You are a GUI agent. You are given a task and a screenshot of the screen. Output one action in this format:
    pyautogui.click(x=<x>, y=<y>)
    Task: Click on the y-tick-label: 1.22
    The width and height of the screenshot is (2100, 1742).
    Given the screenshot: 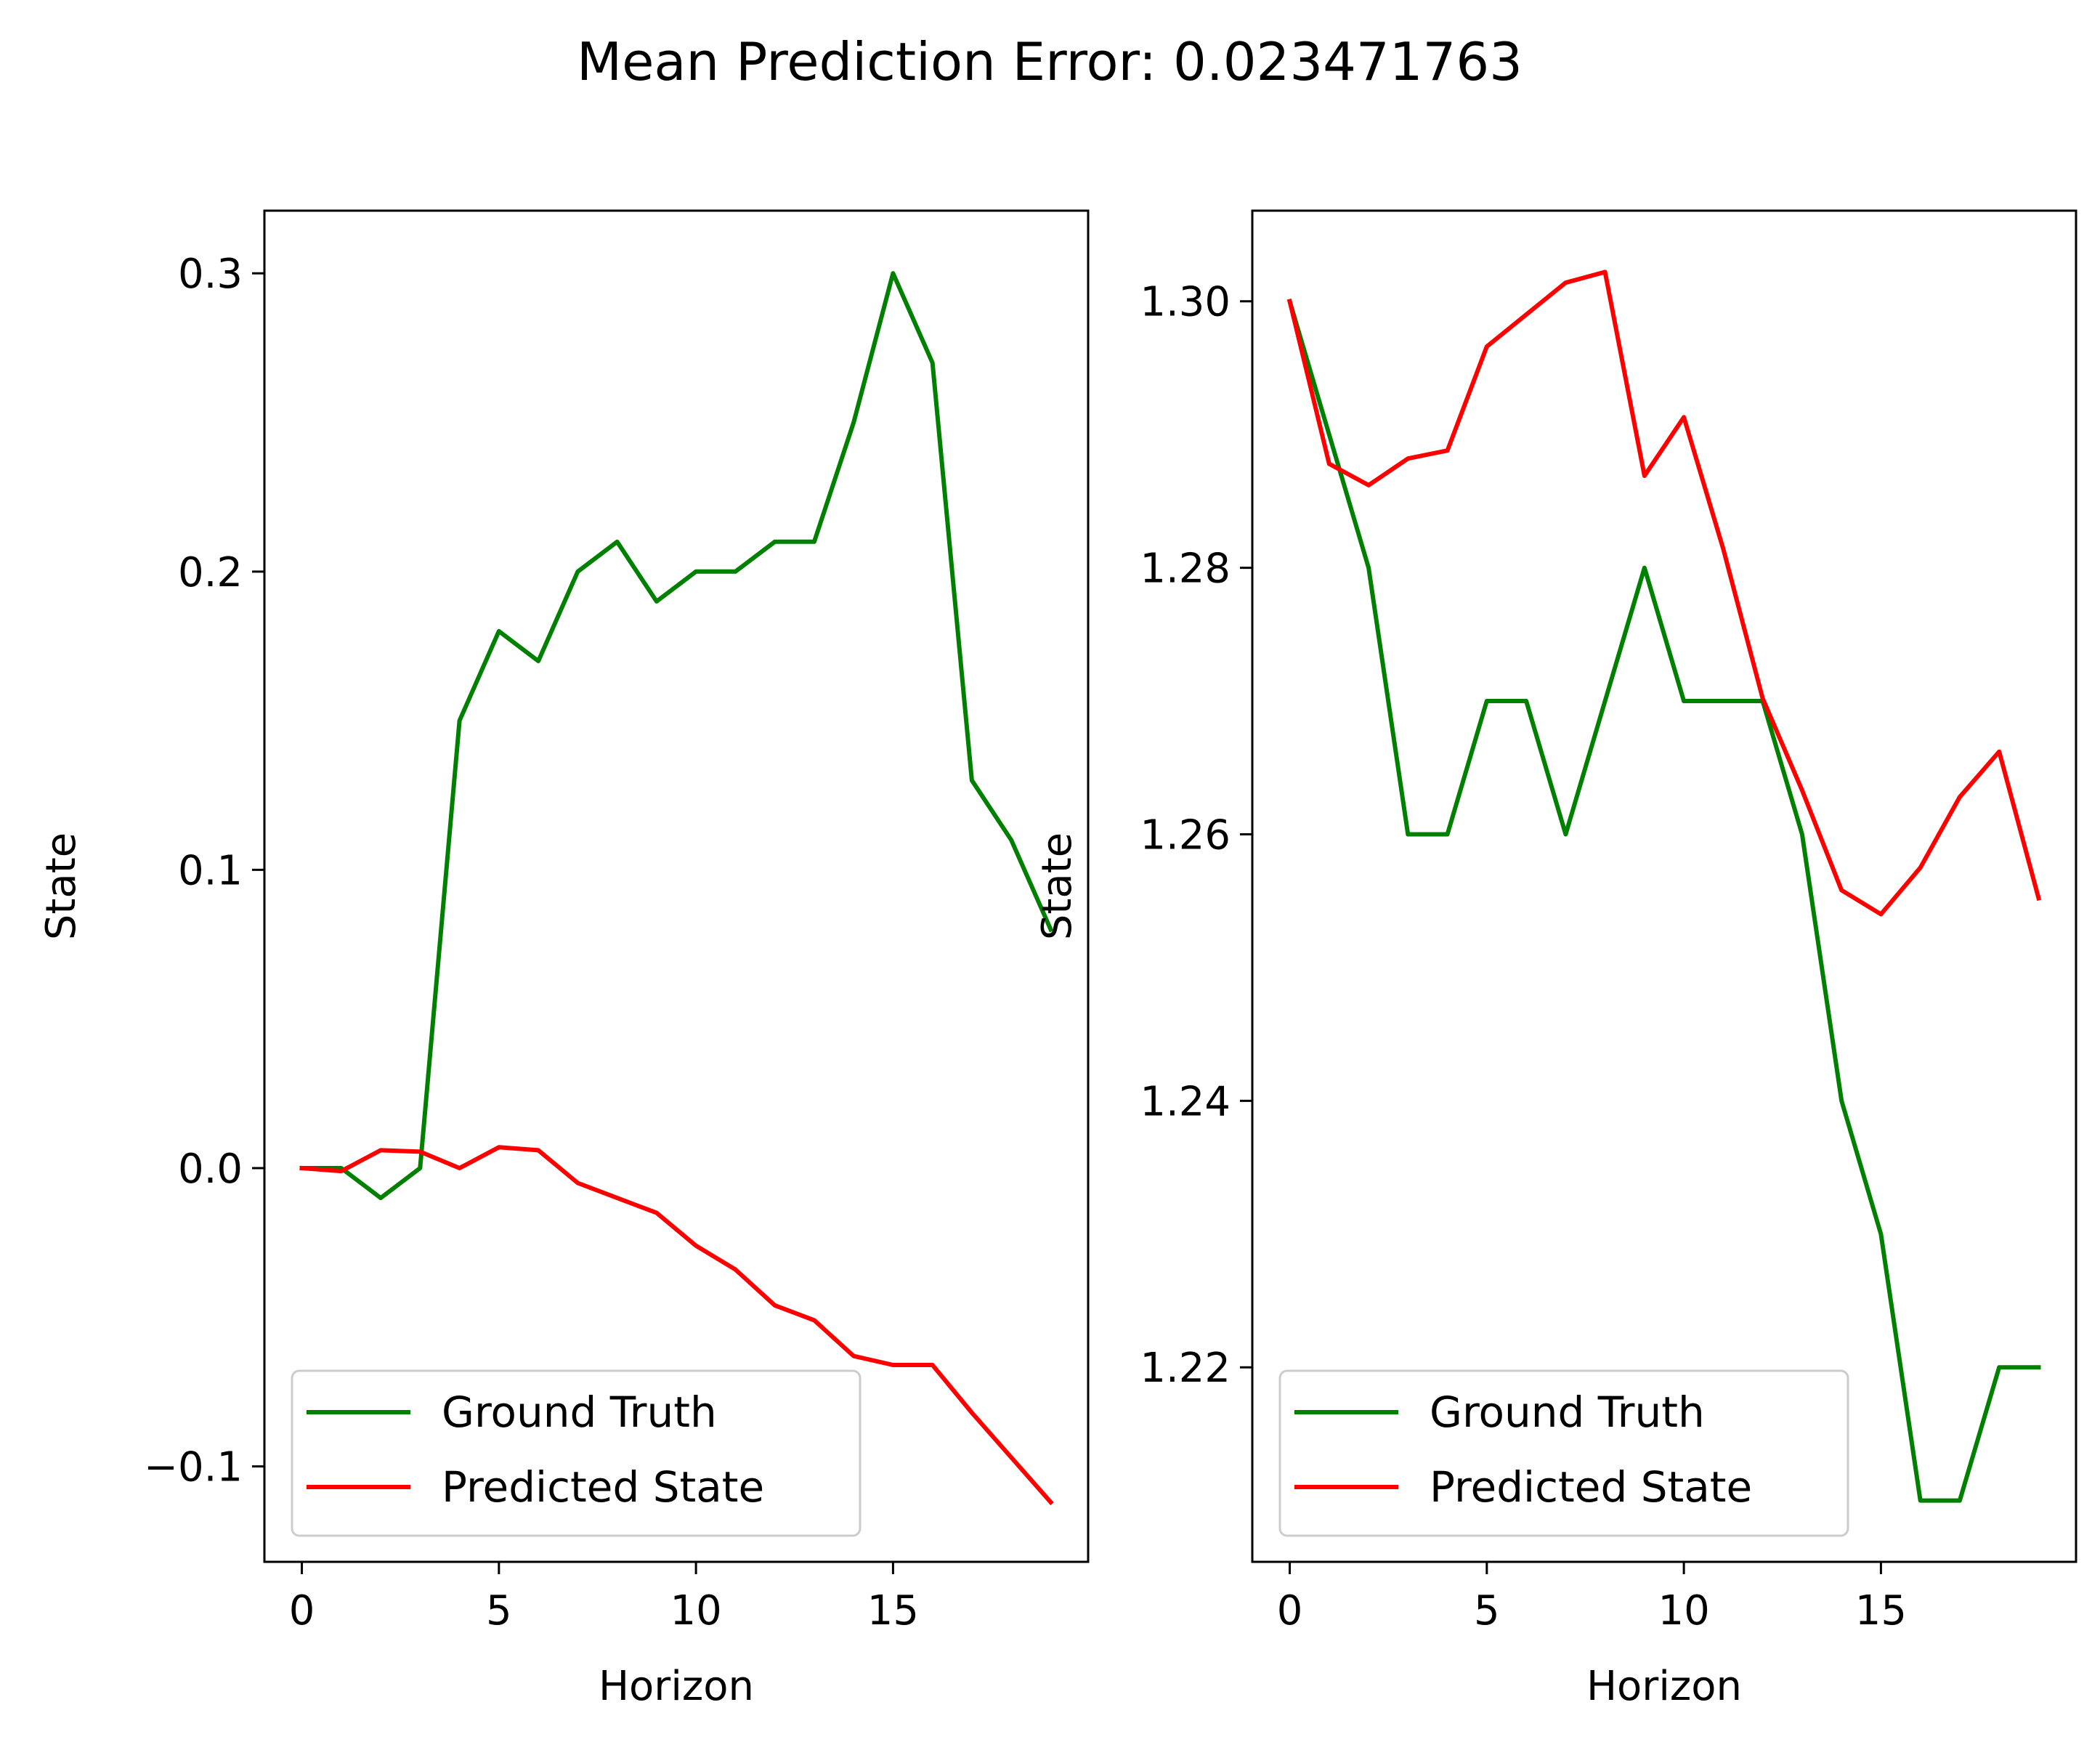 What is the action you would take?
    pyautogui.click(x=1185, y=1369)
    